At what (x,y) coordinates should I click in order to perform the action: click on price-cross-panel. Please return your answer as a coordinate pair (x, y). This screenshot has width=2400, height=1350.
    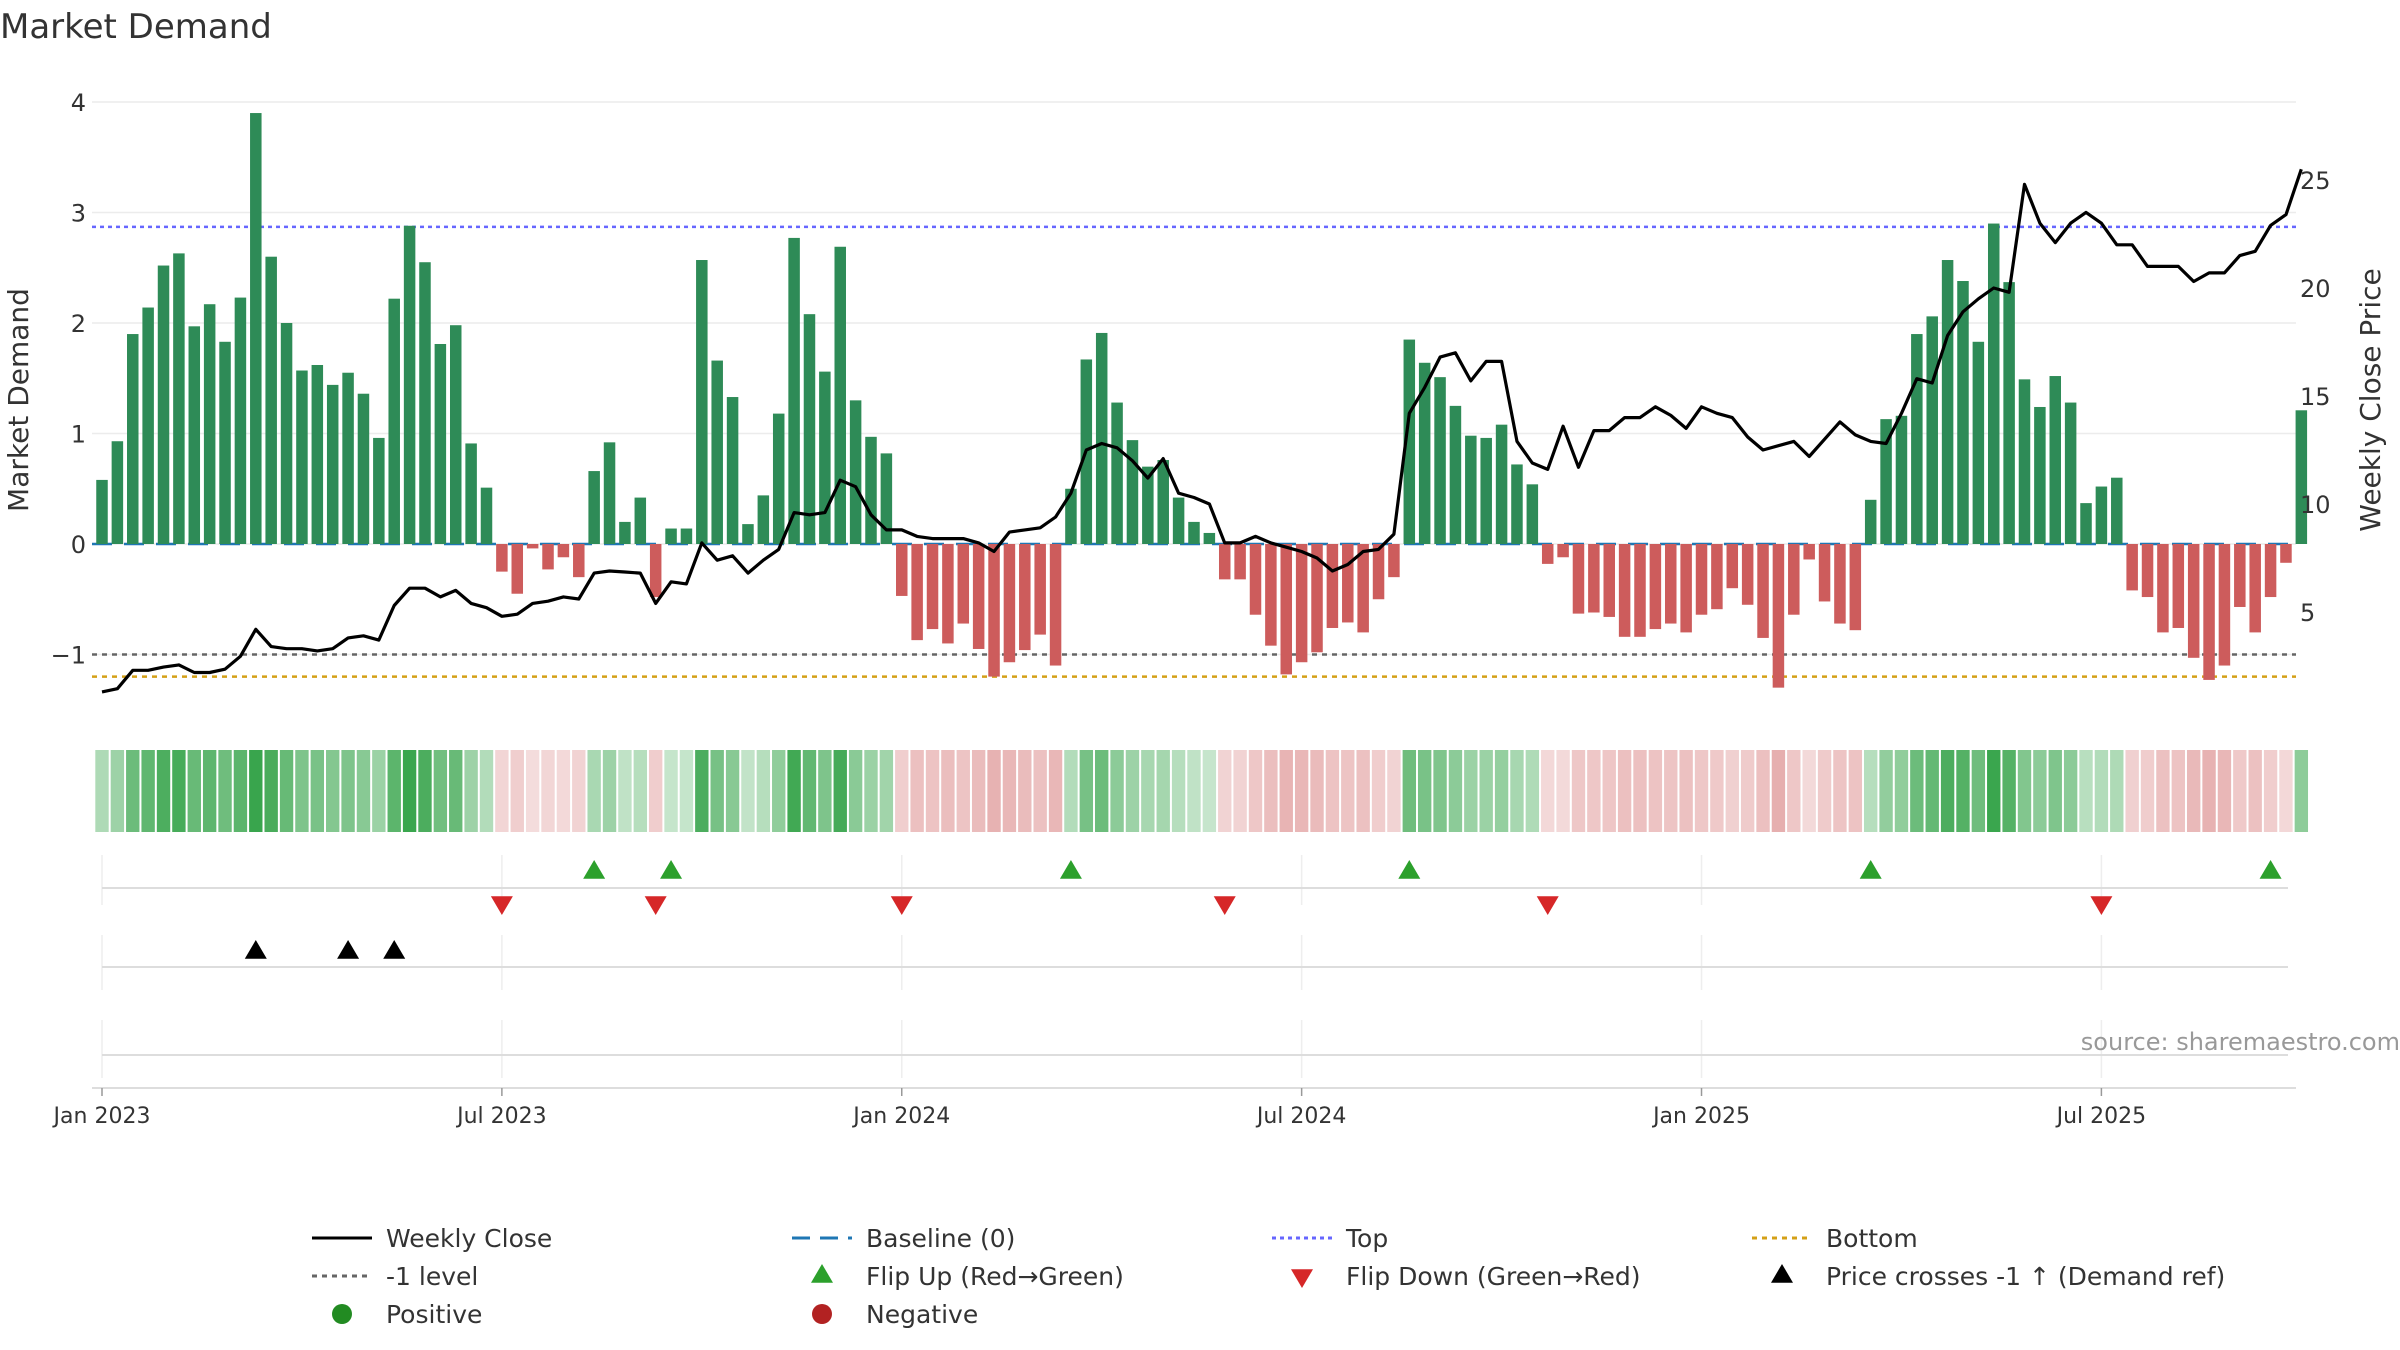
    Looking at the image, I should click on (1194, 962).